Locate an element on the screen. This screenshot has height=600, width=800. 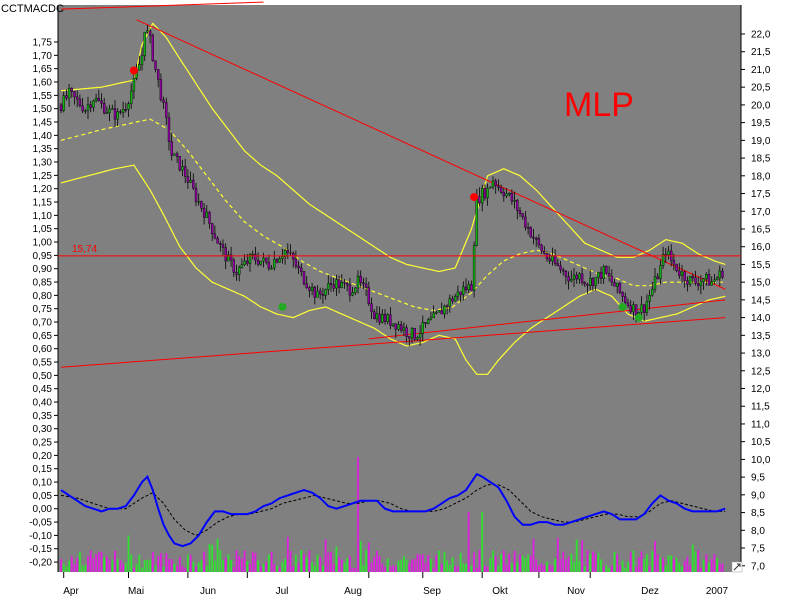
right-tick-label: 8,0 is located at coordinates (758, 531).